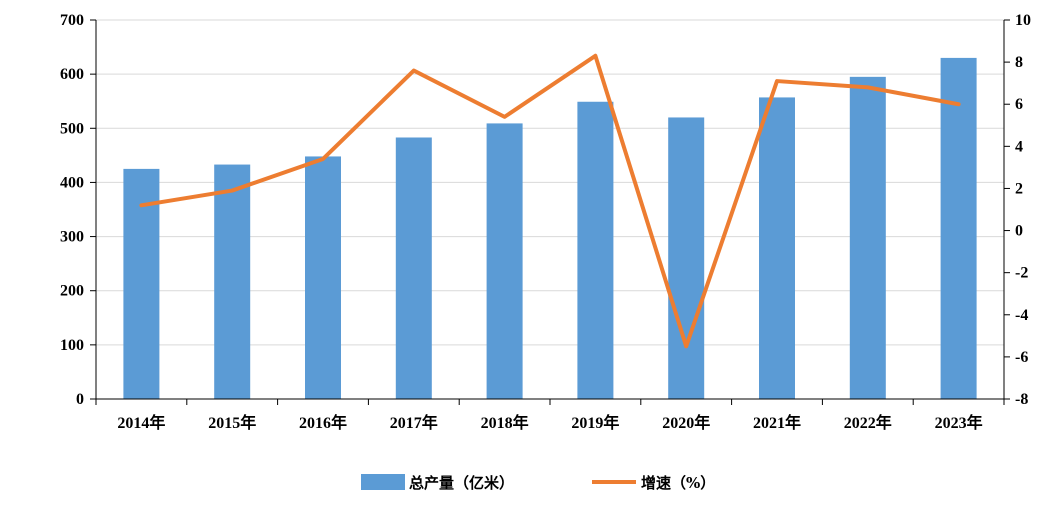 The height and width of the screenshot is (517, 1046). I want to click on right-tick-label: 10, so click(1023, 20).